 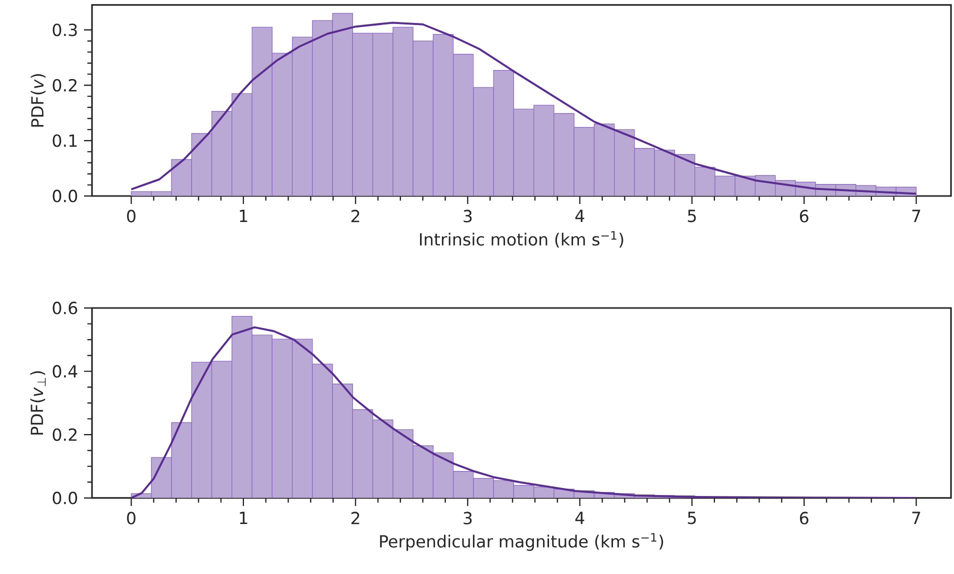 What do you see at coordinates (522, 239) in the screenshot?
I see `x-axis-title: Intrinsic motion (km s$^{−1}$)` at bounding box center [522, 239].